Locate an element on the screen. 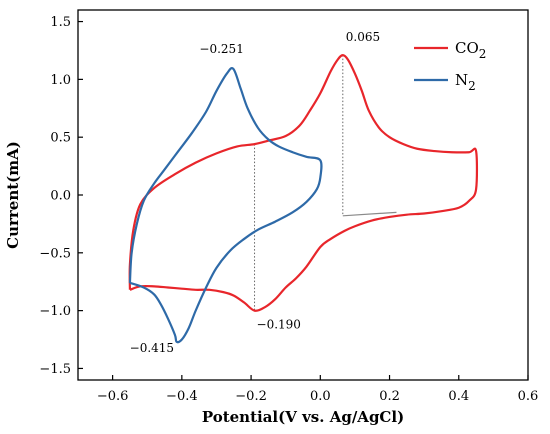 The width and height of the screenshot is (550, 434). y-tick-label: −1.0 is located at coordinates (55, 311).